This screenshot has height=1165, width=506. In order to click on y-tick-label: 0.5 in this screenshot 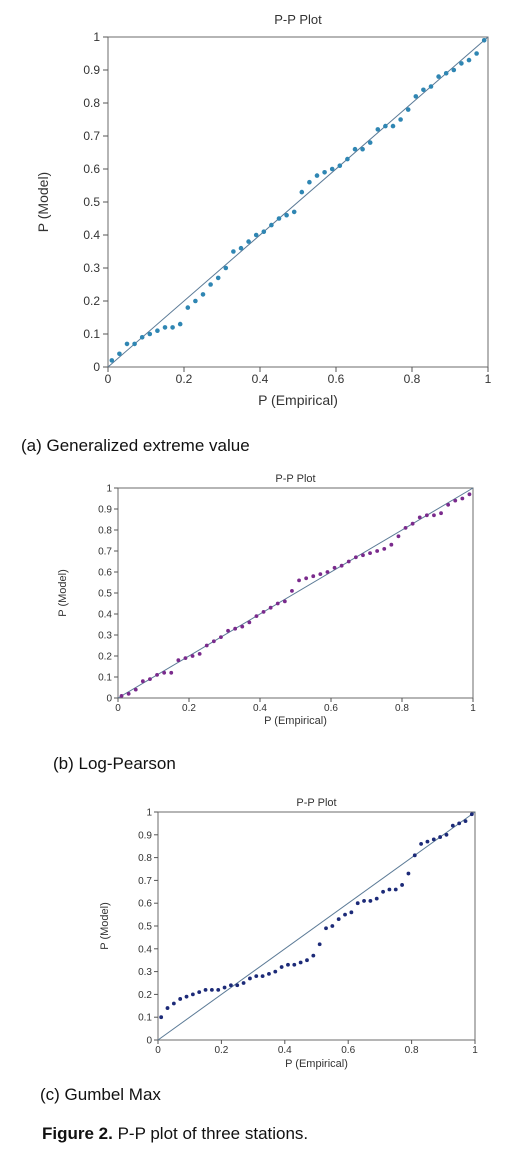, I will do `click(145, 927)`.